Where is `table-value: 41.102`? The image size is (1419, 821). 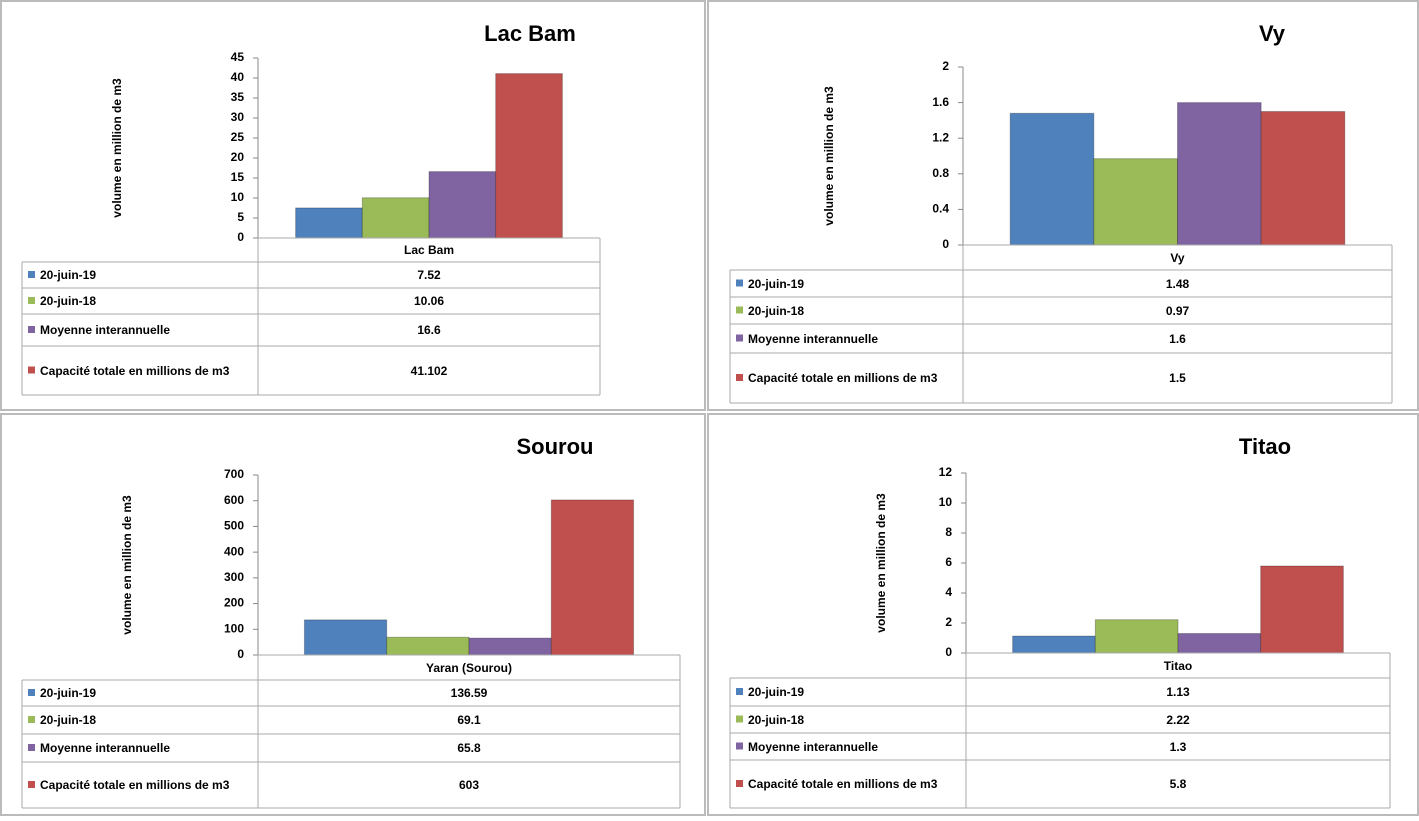
table-value: 41.102 is located at coordinates (429, 370).